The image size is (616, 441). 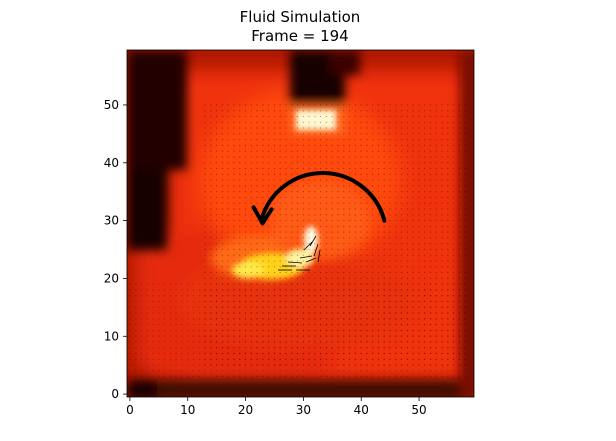 I want to click on x-tick-label: 0, so click(x=130, y=410).